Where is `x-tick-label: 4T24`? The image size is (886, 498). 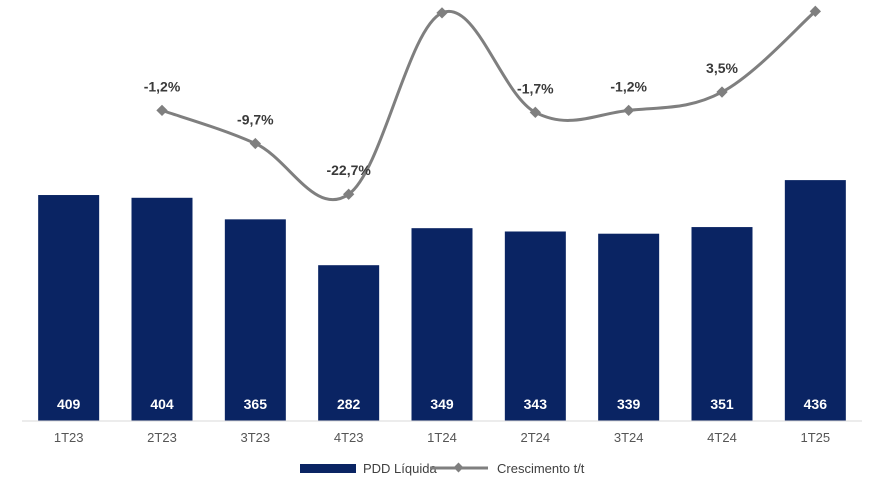
x-tick-label: 4T24 is located at coordinates (722, 437).